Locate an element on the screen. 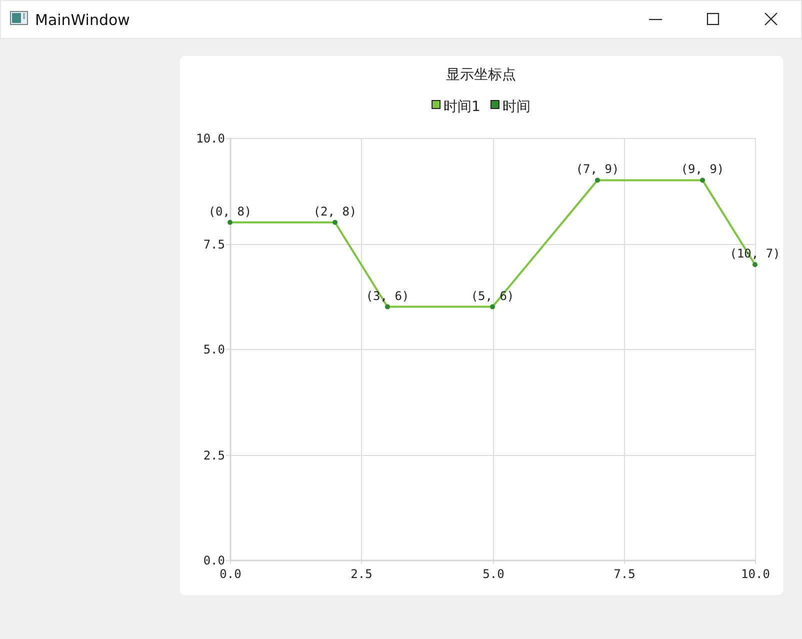  x-tick-label: 2.5 is located at coordinates (361, 574).